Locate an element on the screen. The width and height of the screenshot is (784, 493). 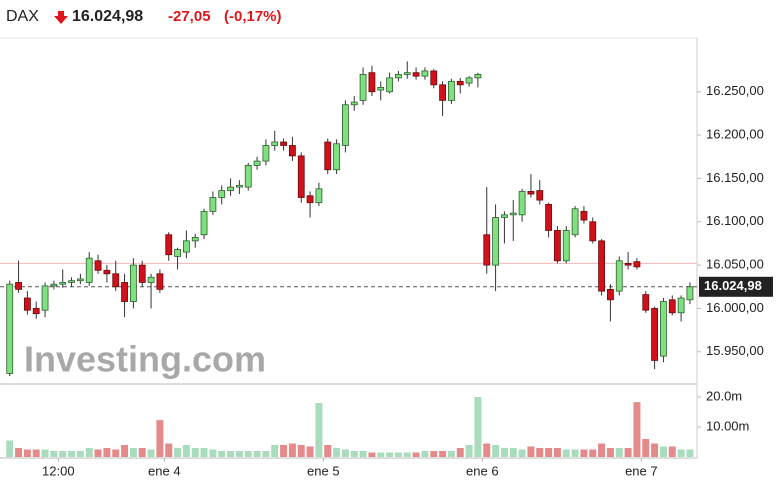
x-tick-label: ene 5 is located at coordinates (323, 470).